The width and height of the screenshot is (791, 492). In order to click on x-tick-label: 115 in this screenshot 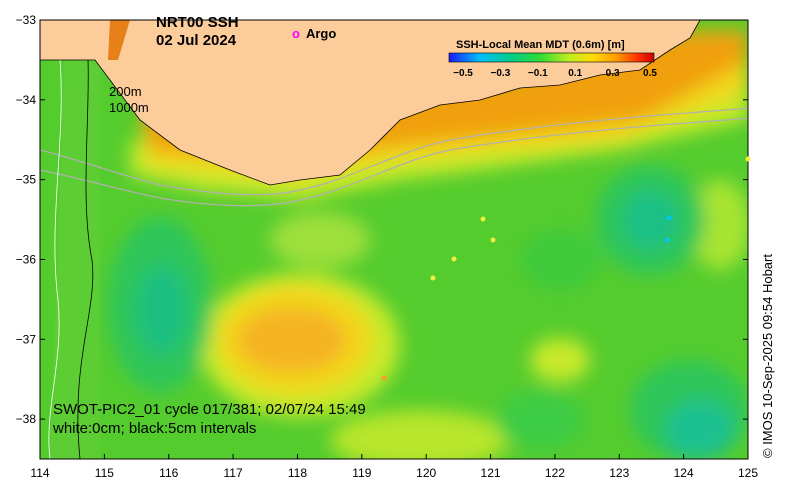, I will do `click(104, 473)`.